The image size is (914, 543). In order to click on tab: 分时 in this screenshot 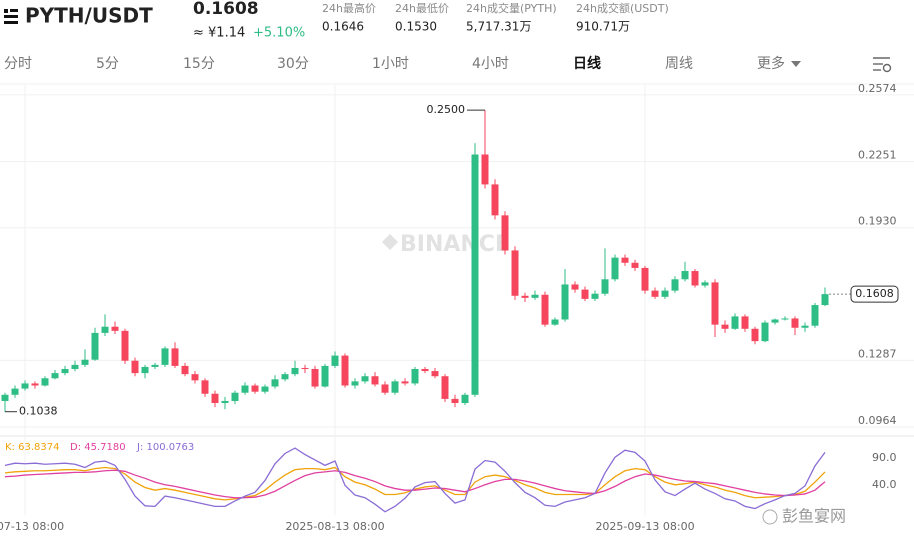, I will do `click(18, 64)`.